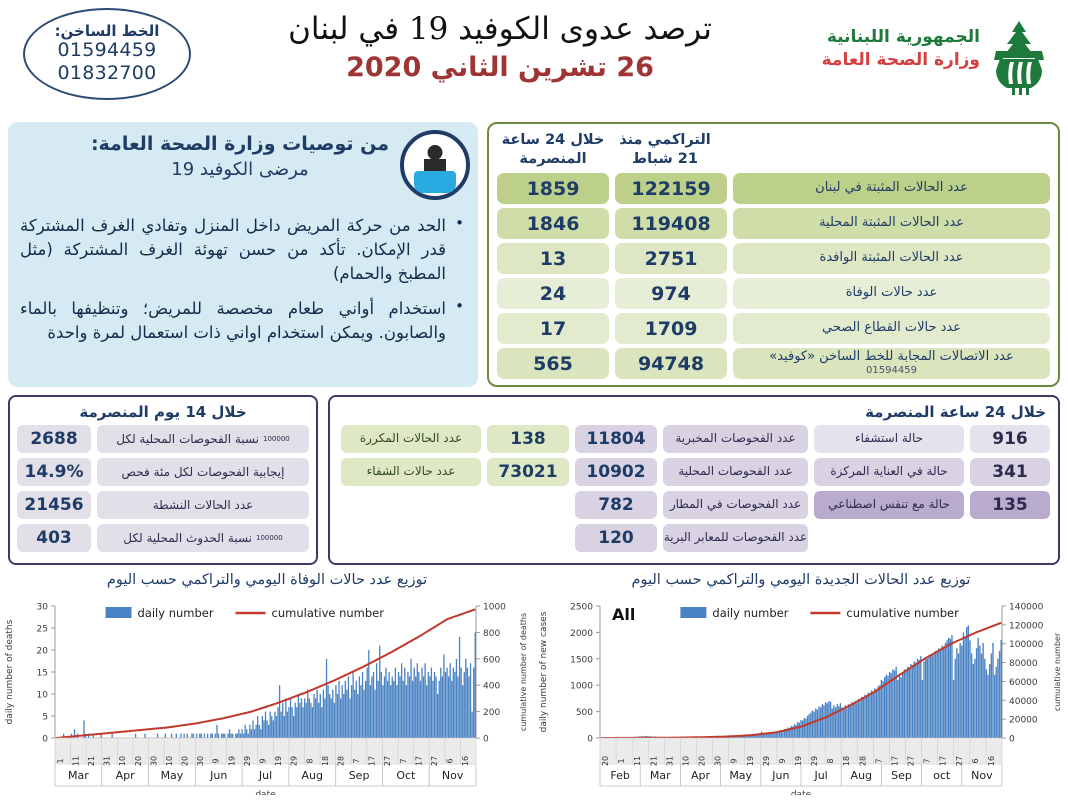 Image resolution: width=1068 pixels, height=801 pixels. Describe the element at coordinates (735, 505) in the screenshot. I see `stat-label: عدد الفحوصات في المطار` at that location.